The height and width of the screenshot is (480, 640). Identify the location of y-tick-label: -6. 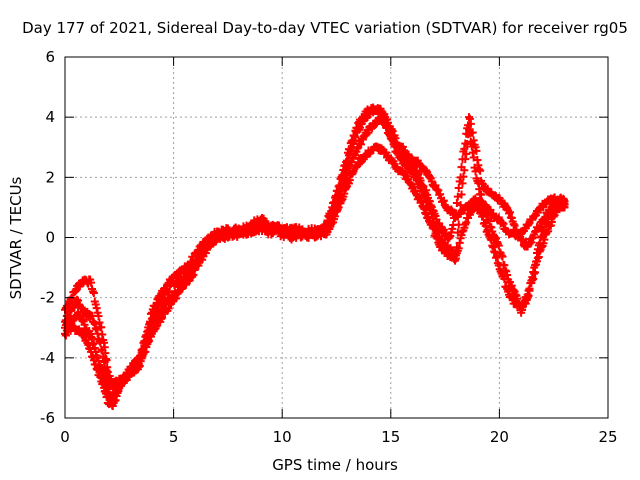
(47, 418).